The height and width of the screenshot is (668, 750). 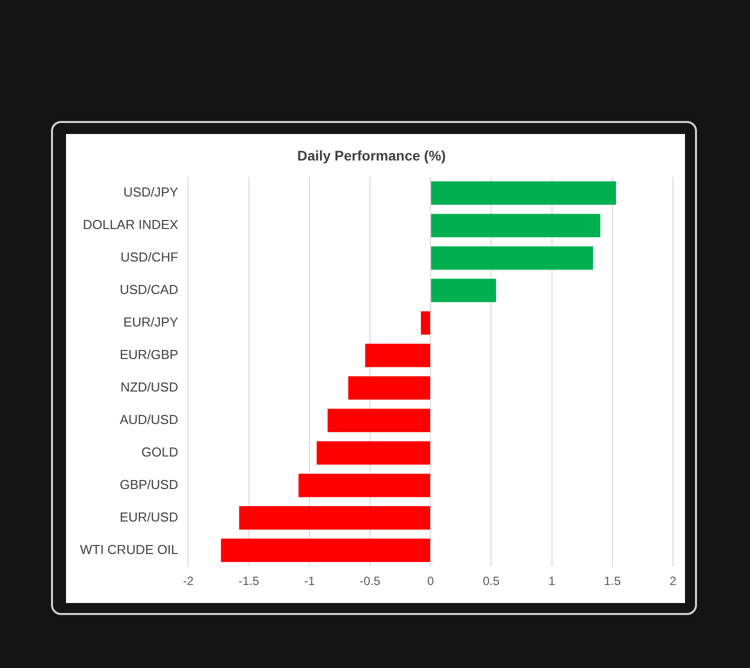 What do you see at coordinates (149, 484) in the screenshot?
I see `y-tick-label: GBP/USD` at bounding box center [149, 484].